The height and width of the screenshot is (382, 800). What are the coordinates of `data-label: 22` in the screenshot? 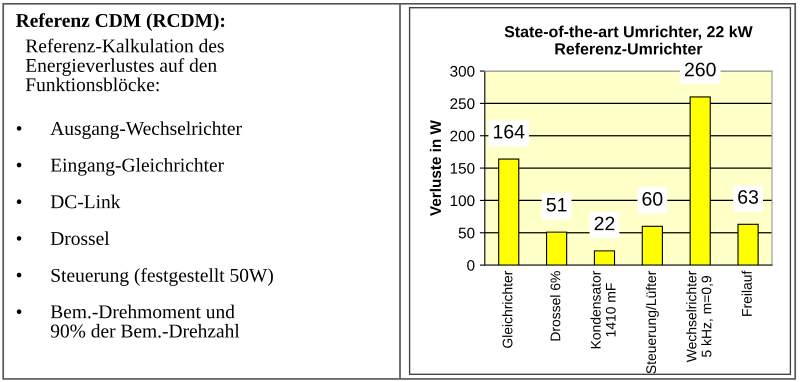 It's located at (604, 223).